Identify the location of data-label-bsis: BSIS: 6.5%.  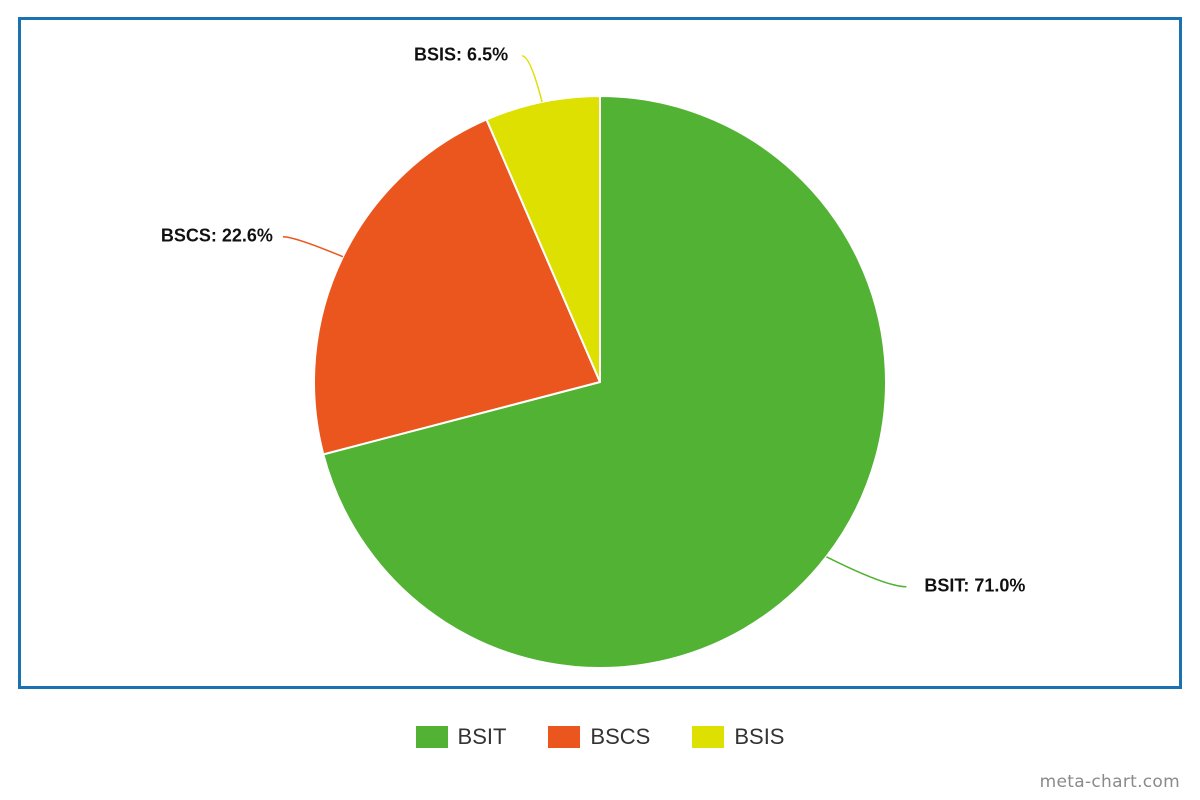
(461, 55).